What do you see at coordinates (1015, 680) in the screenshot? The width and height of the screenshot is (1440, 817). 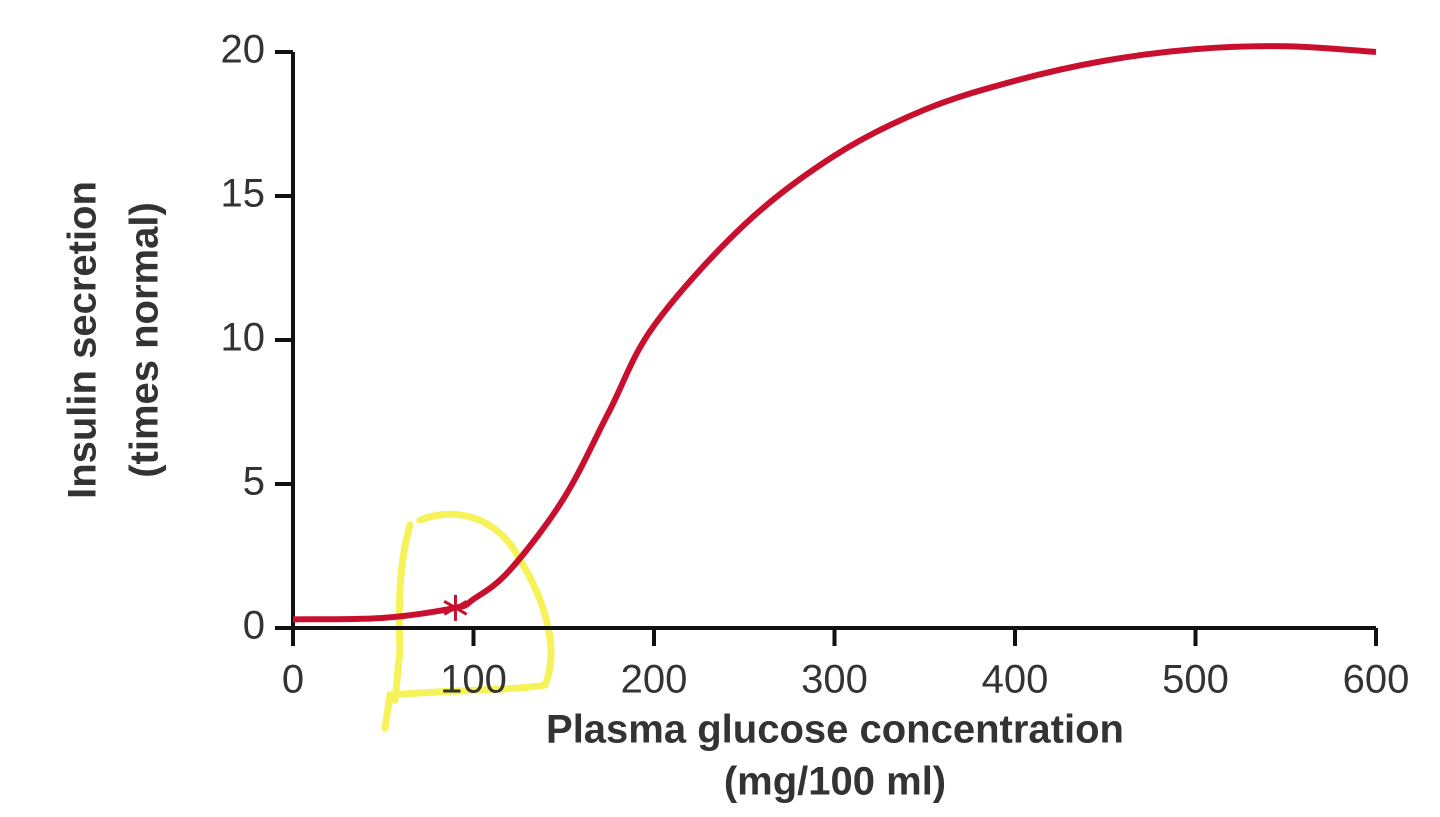 I see `x-tick-label: 400` at bounding box center [1015, 680].